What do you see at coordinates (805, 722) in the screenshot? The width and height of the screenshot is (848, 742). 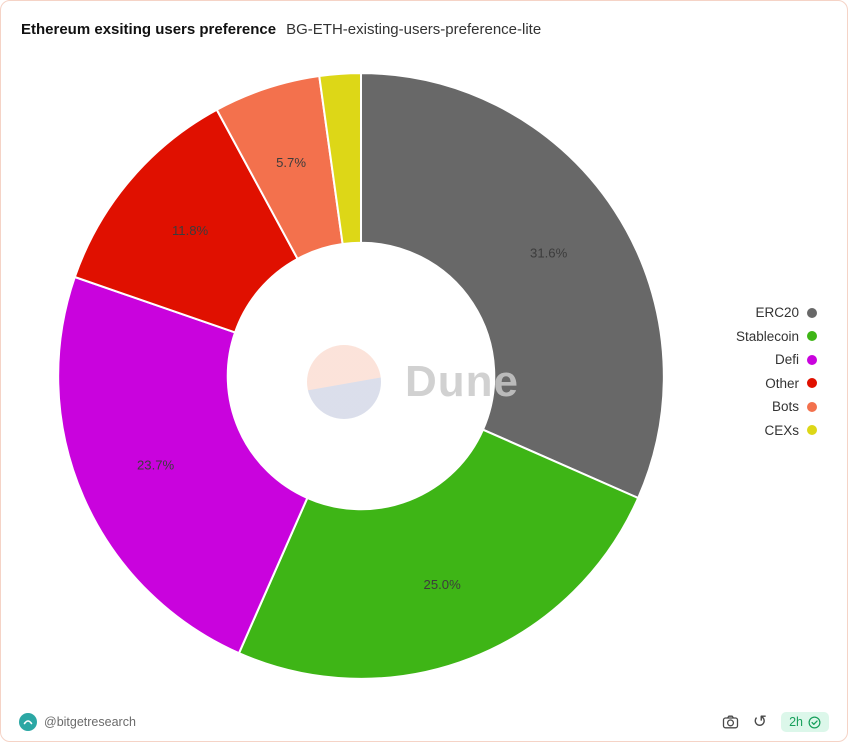 I see `last-updated-badge: 2h` at bounding box center [805, 722].